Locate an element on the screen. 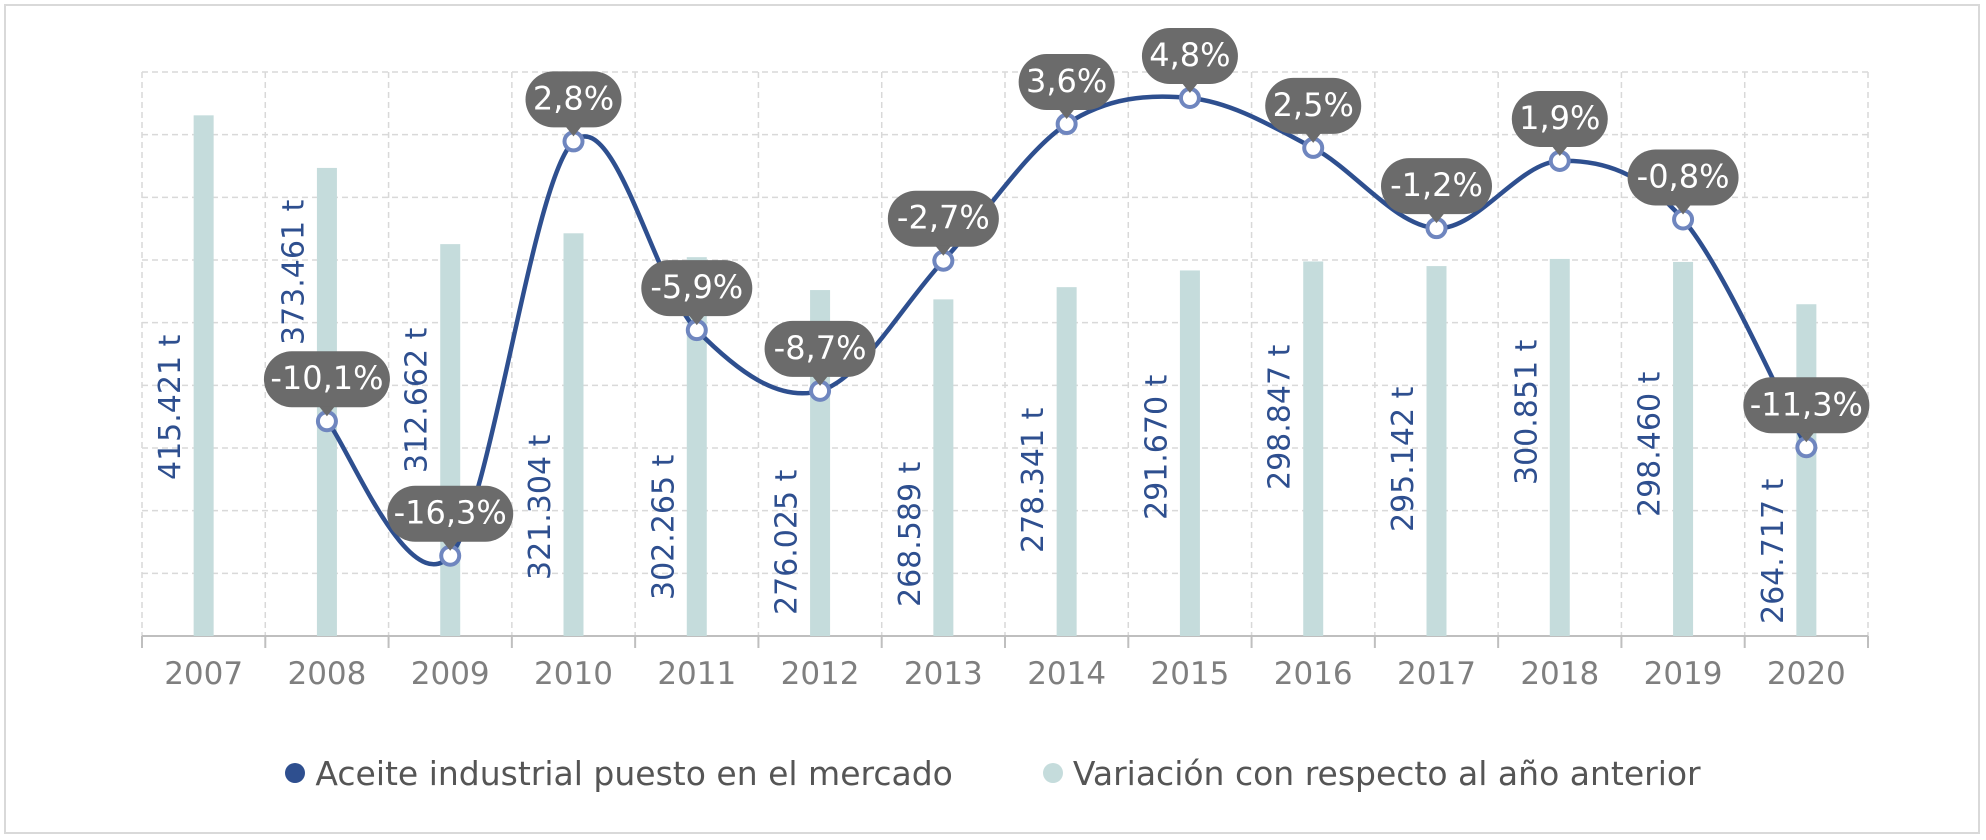 Image resolution: width=1986 pixels, height=840 pixels. callout-label-2020: -11,3% is located at coordinates (1806, 404).